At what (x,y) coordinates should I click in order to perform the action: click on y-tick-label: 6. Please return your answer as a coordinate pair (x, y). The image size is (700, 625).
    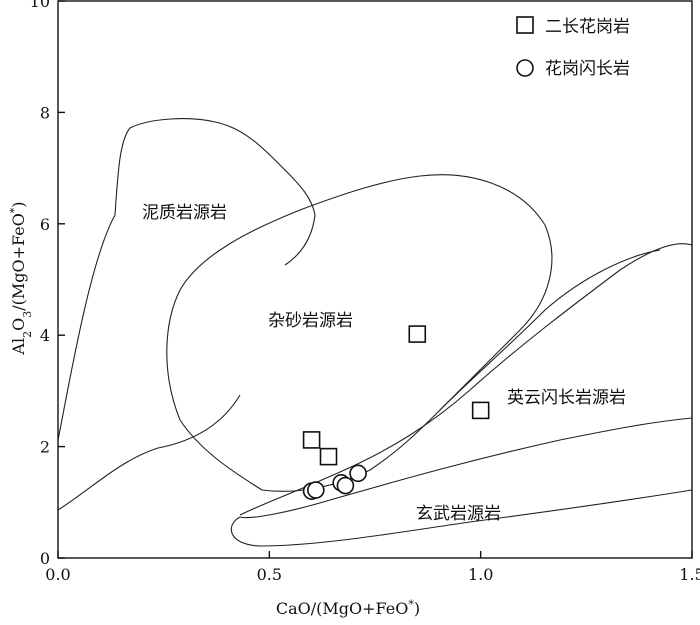
    Looking at the image, I should click on (45, 224).